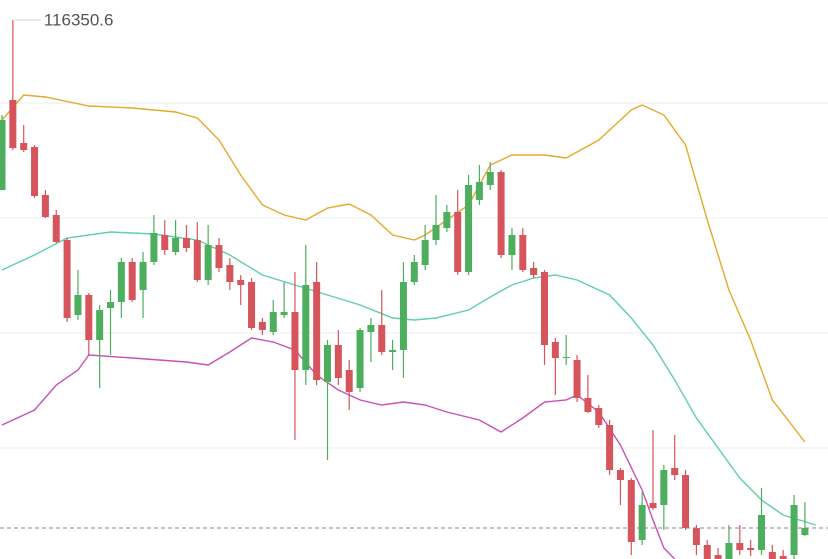  What do you see at coordinates (79, 19) in the screenshot?
I see `max-label: 116350.6` at bounding box center [79, 19].